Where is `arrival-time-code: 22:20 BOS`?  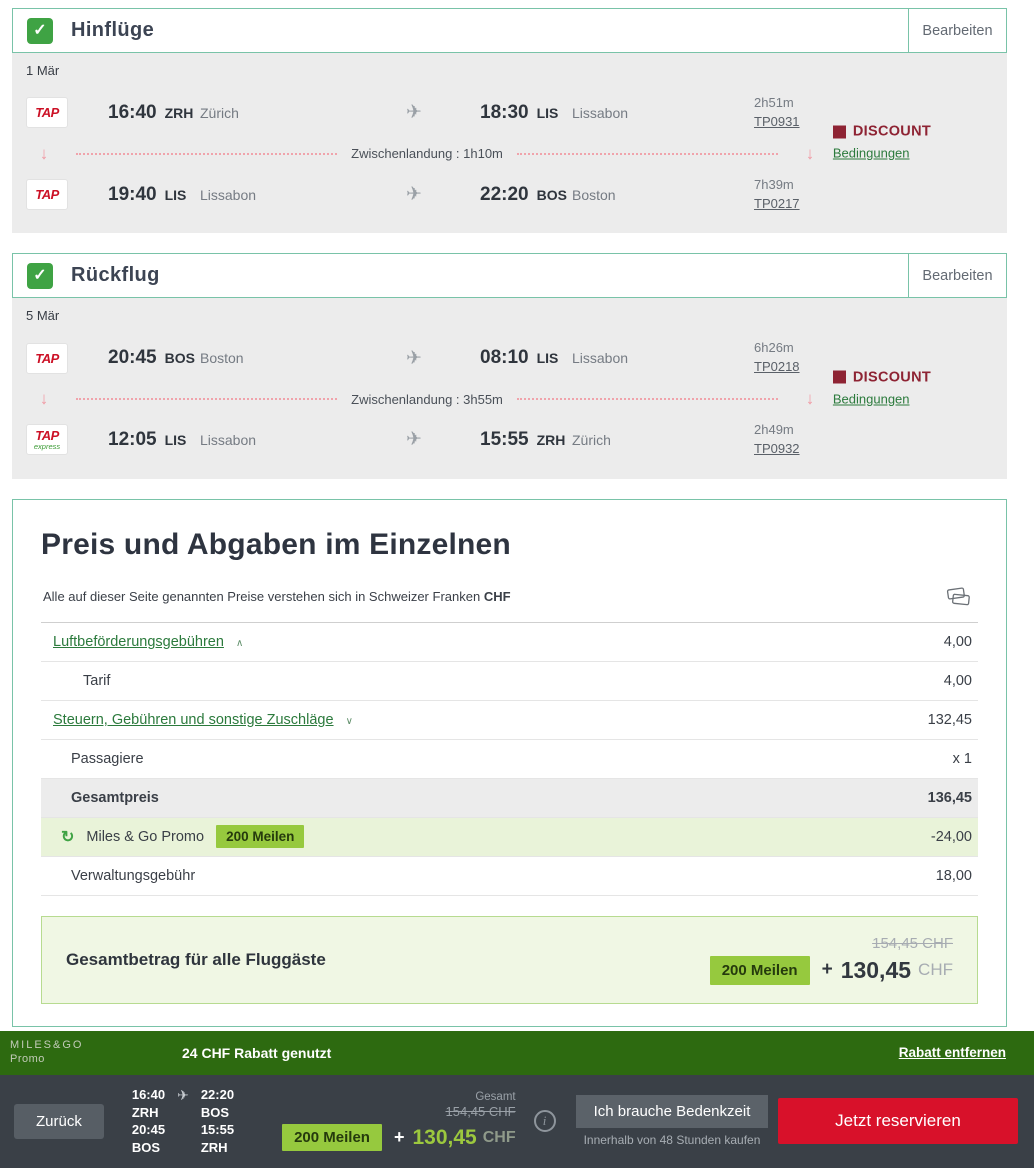 arrival-time-code: 22:20 BOS is located at coordinates (523, 194).